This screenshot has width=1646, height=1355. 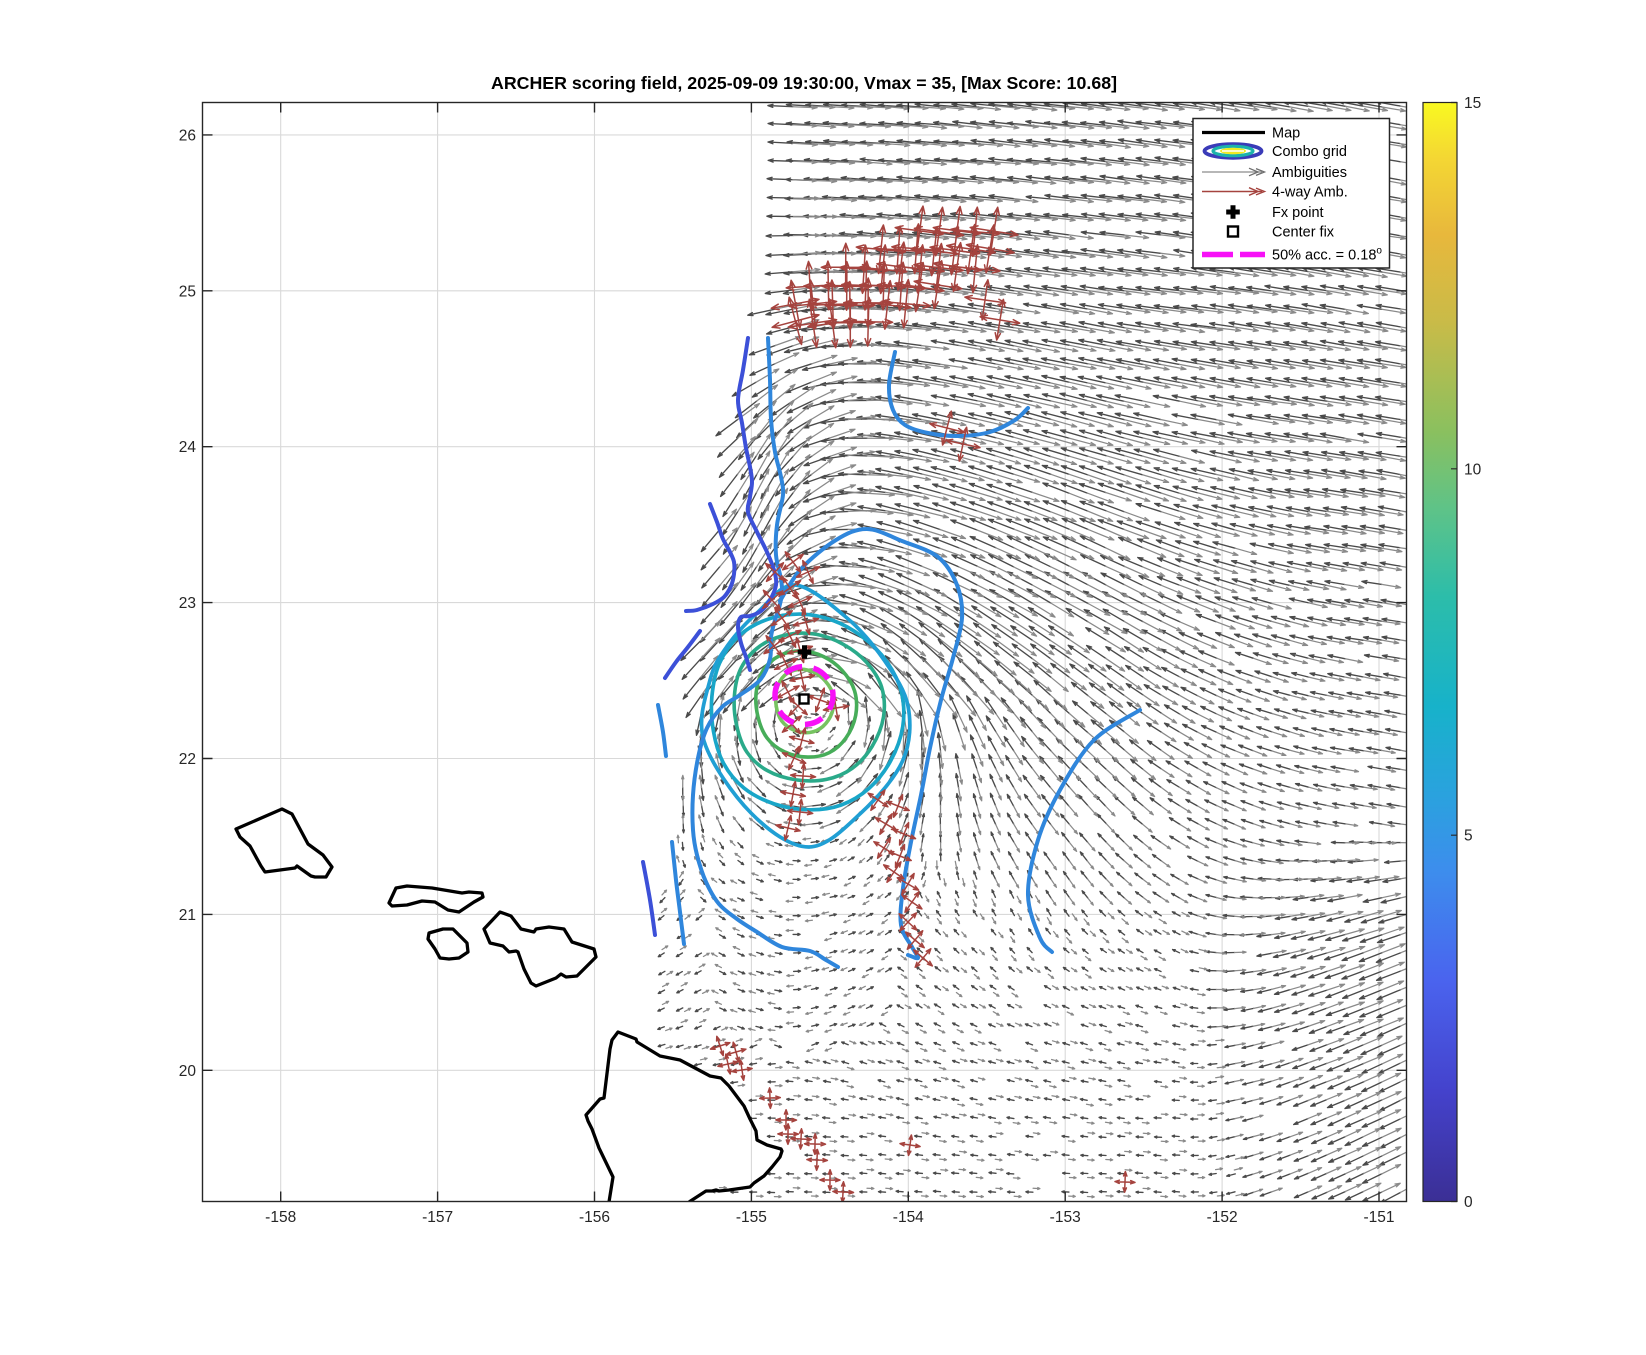 What do you see at coordinates (1327, 255) in the screenshot?
I see `svg-text: 50% acc. = 0.18o` at bounding box center [1327, 255].